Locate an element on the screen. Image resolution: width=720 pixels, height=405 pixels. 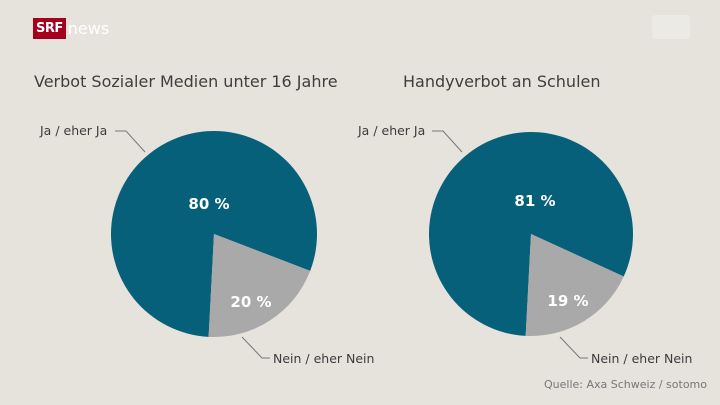
slice-label-no-2: Nein / eher Nein is located at coordinates (641, 358).